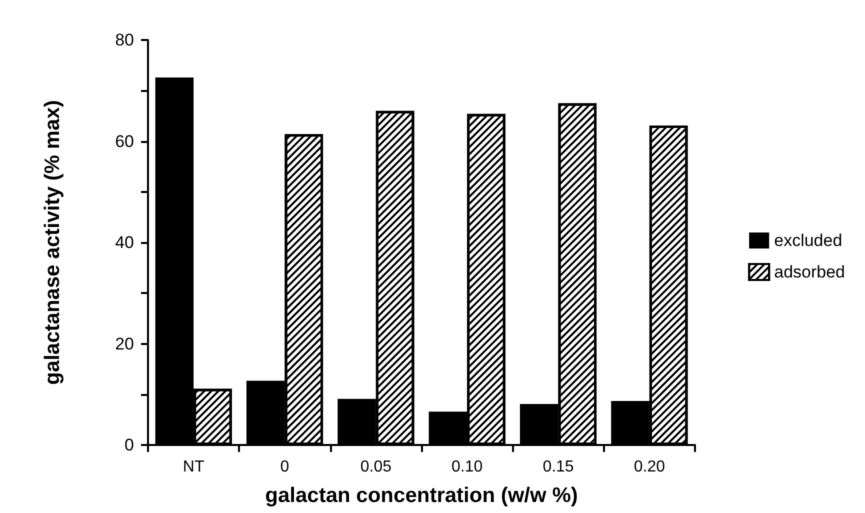  Describe the element at coordinates (124, 242) in the screenshot. I see `y-tick-label: 40` at that location.